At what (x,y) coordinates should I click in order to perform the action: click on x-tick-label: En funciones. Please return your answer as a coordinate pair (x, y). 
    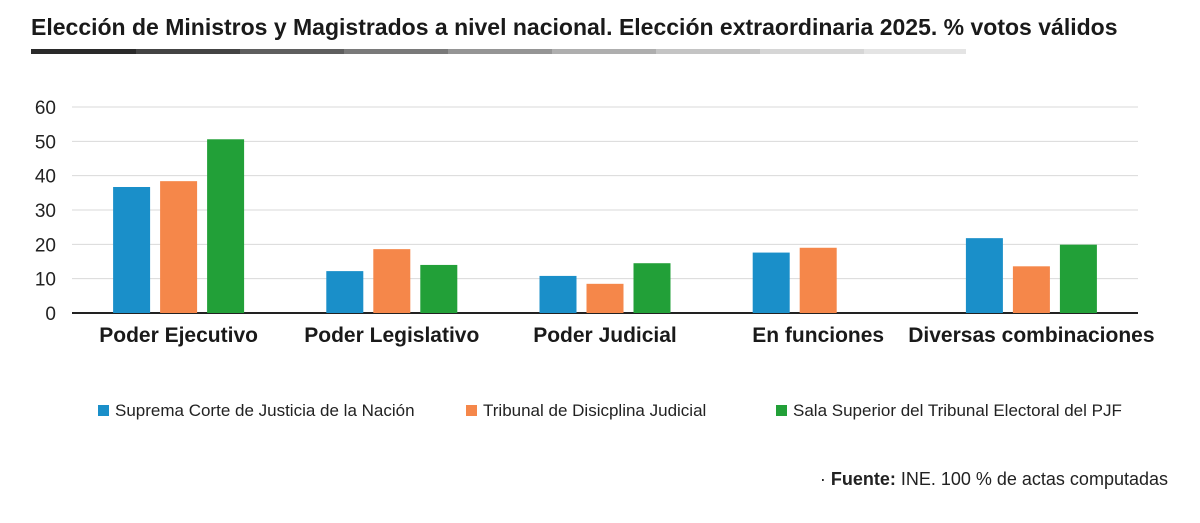
    Looking at the image, I should click on (818, 335).